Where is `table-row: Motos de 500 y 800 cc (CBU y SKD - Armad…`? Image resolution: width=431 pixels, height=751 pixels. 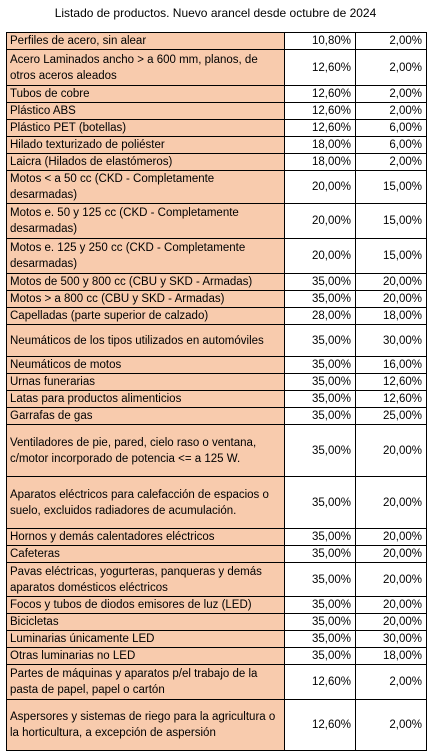
table-row: Motos de 500 y 800 cc (CBU y SKD - Armad… is located at coordinates (216, 282).